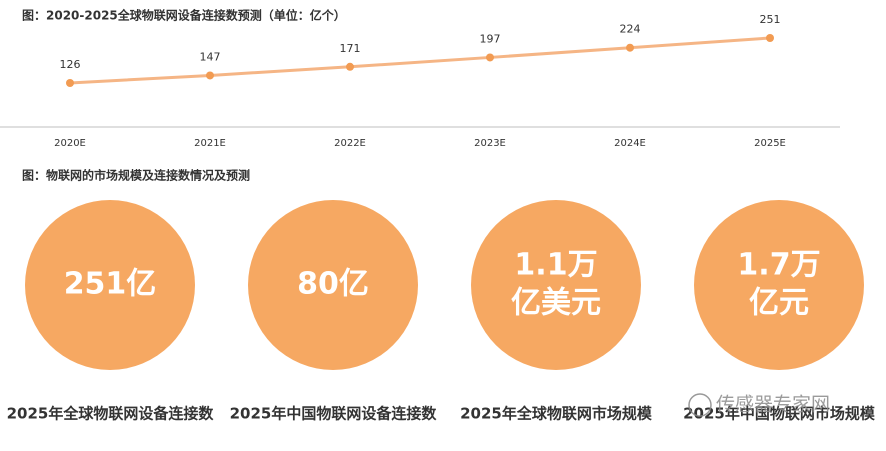 The width and height of the screenshot is (886, 451). What do you see at coordinates (556, 303) in the screenshot?
I see `stat-value: 亿美元` at bounding box center [556, 303].